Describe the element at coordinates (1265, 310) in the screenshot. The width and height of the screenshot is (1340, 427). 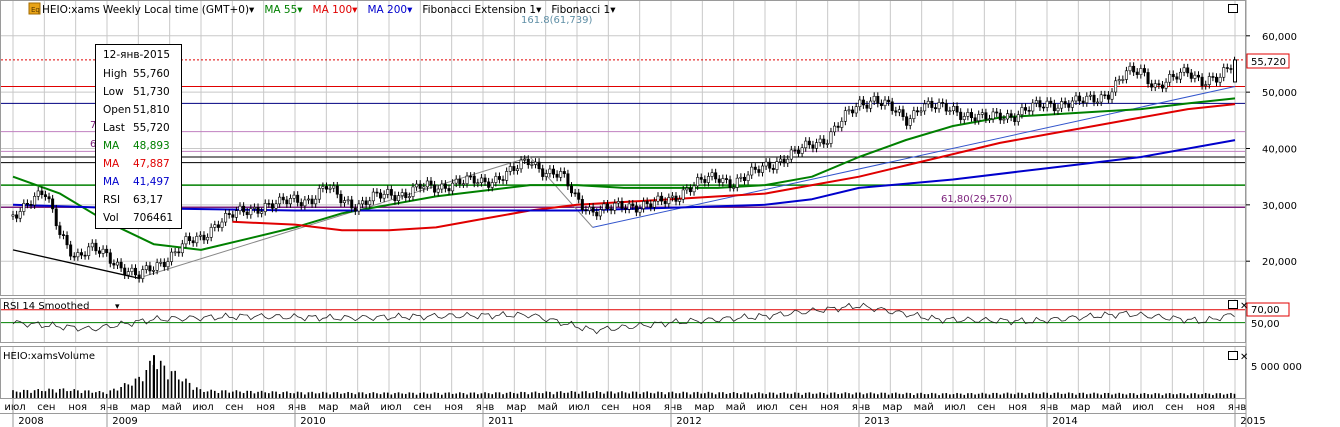
I see `rsi-tick-70: 70,00` at that location.